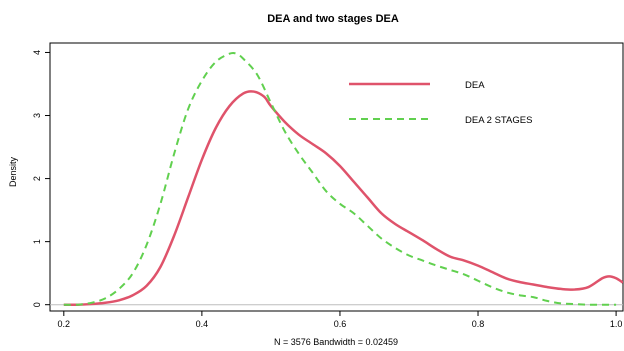  I want to click on legend: DEA DEA 2 STAGES, so click(440, 103).